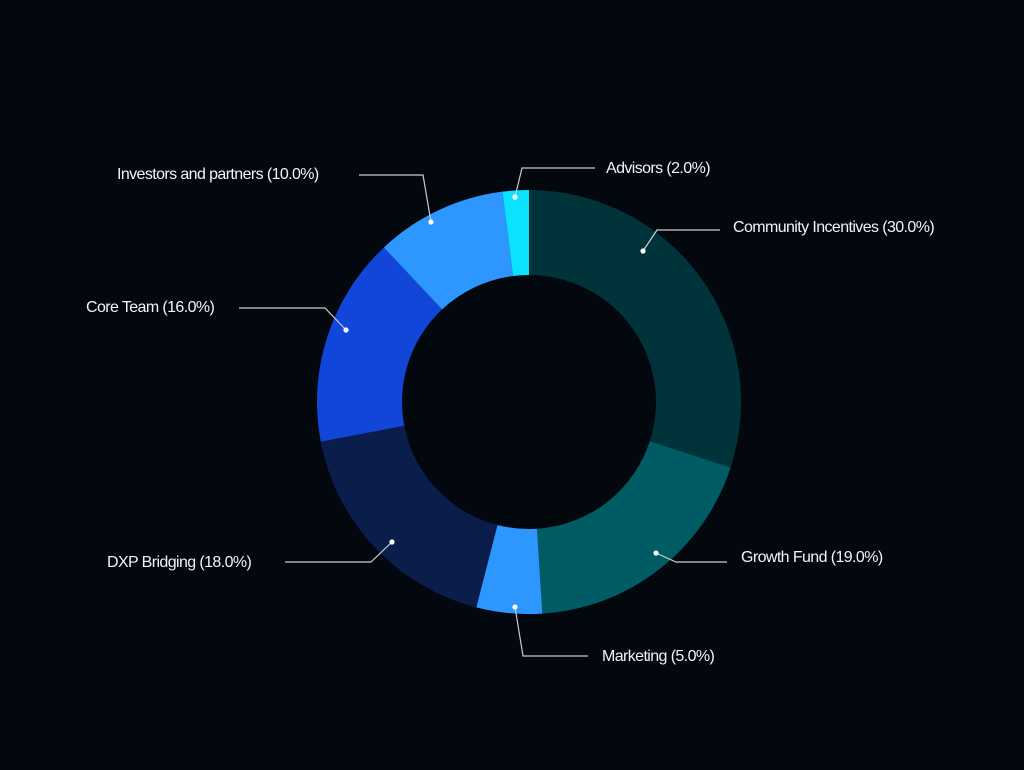  What do you see at coordinates (515, 233) in the screenshot?
I see `slice-advisors` at bounding box center [515, 233].